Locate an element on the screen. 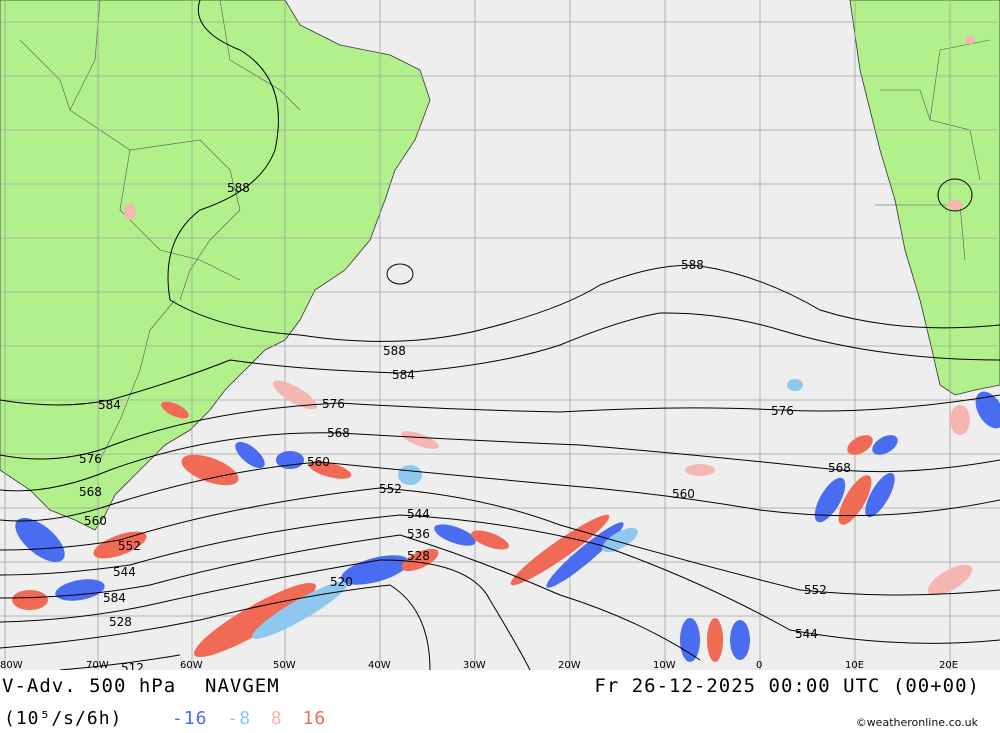 This screenshot has height=733, width=1000. legend-value: -8 is located at coordinates (239, 718).